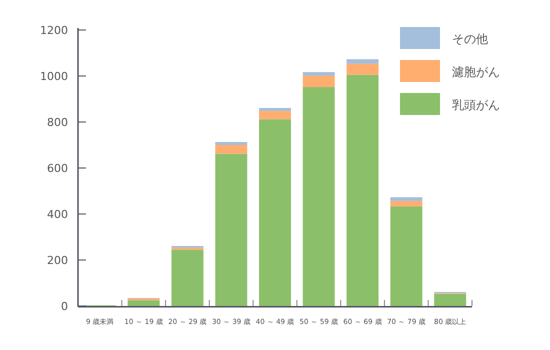  Describe the element at coordinates (54, 76) in the screenshot. I see `y-tick-label: 1000` at that location.